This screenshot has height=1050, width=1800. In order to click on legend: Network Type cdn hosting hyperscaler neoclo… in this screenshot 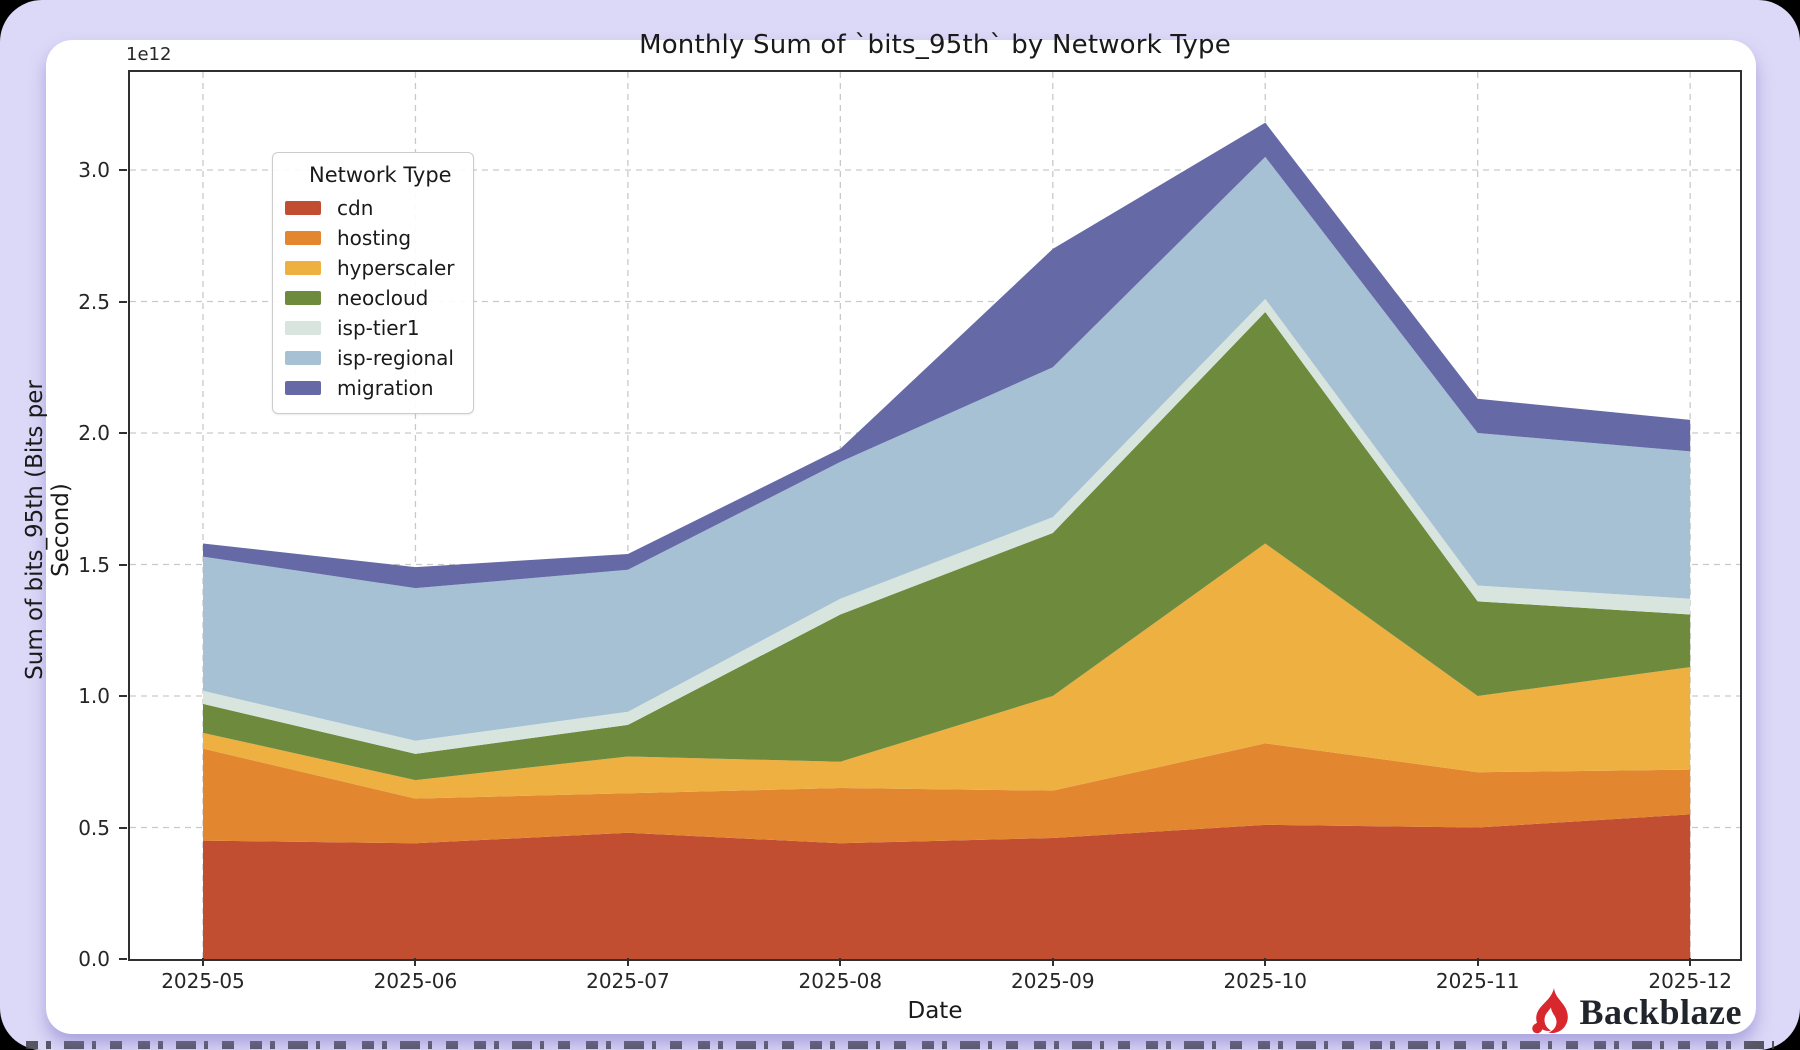, I will do `click(373, 283)`.